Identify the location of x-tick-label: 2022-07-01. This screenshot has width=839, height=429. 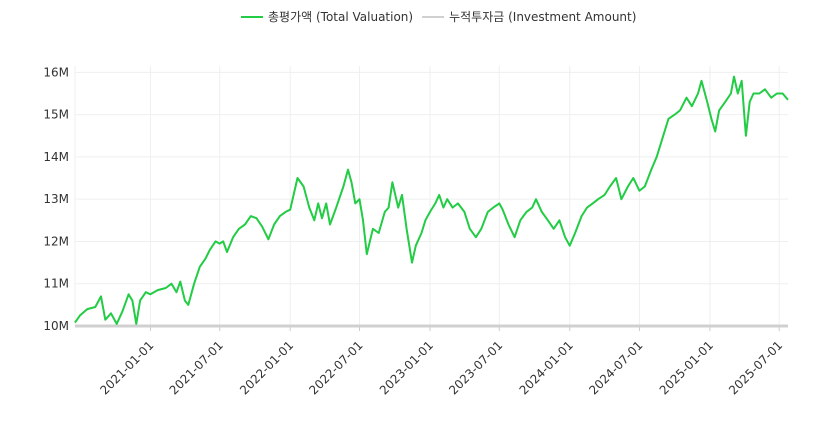
(335, 367).